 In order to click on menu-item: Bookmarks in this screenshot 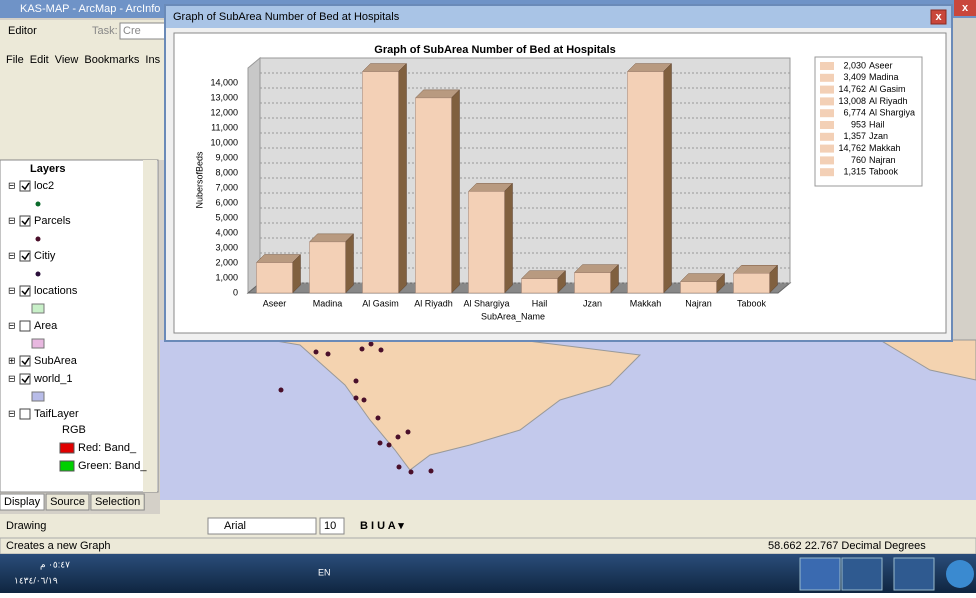, I will do `click(112, 60)`.